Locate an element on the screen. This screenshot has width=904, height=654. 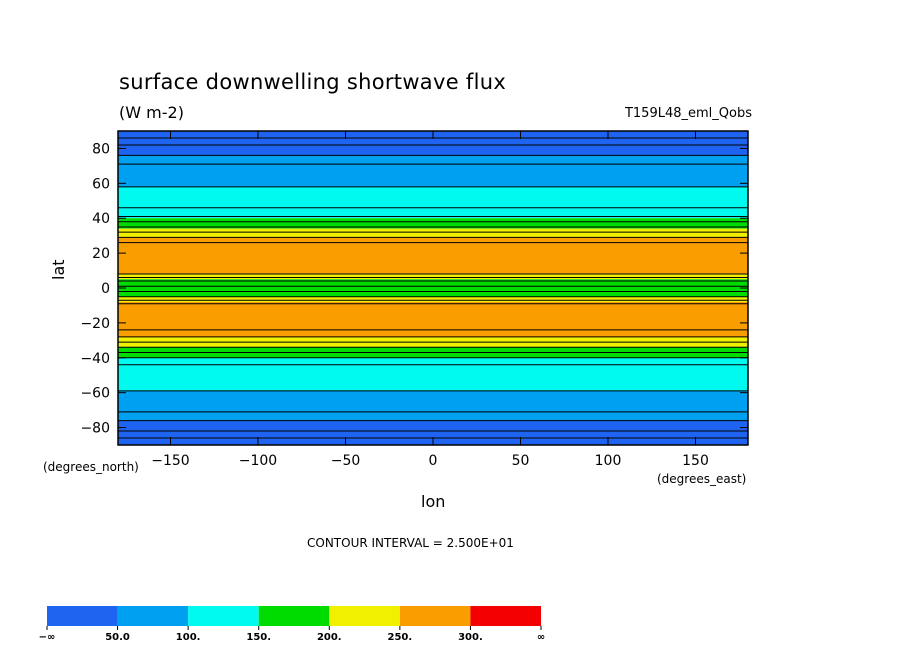
colorbar-label: 150. is located at coordinates (258, 637).